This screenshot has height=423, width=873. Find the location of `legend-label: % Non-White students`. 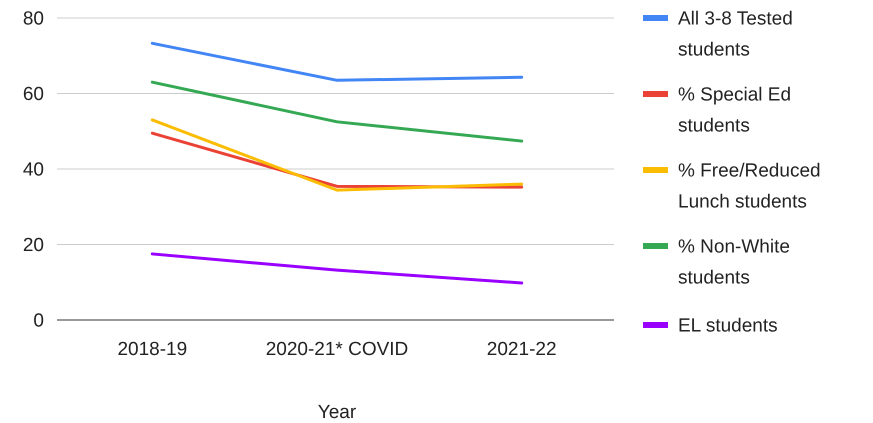

legend-label: % Non-White students is located at coordinates (734, 262).